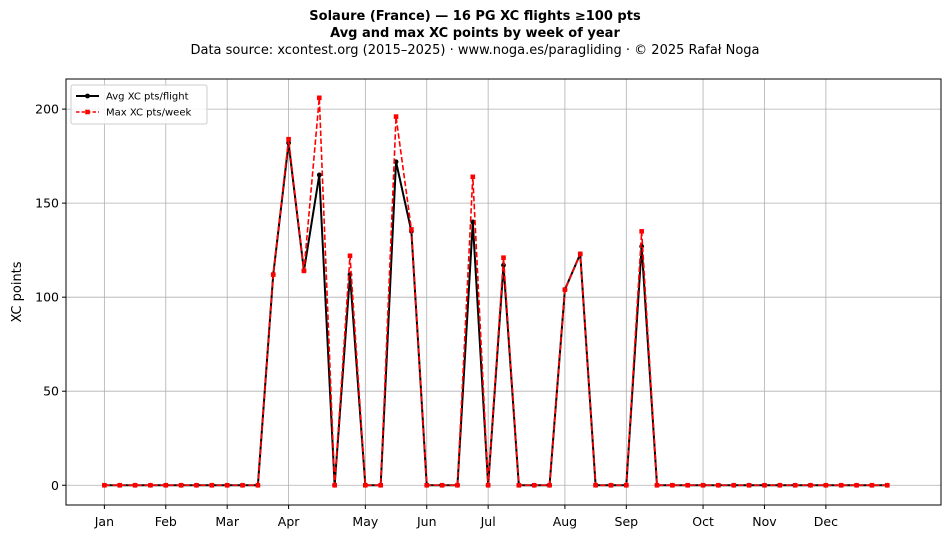 Image resolution: width=950 pixels, height=539 pixels. I want to click on x-tick-label: Sep, so click(627, 521).